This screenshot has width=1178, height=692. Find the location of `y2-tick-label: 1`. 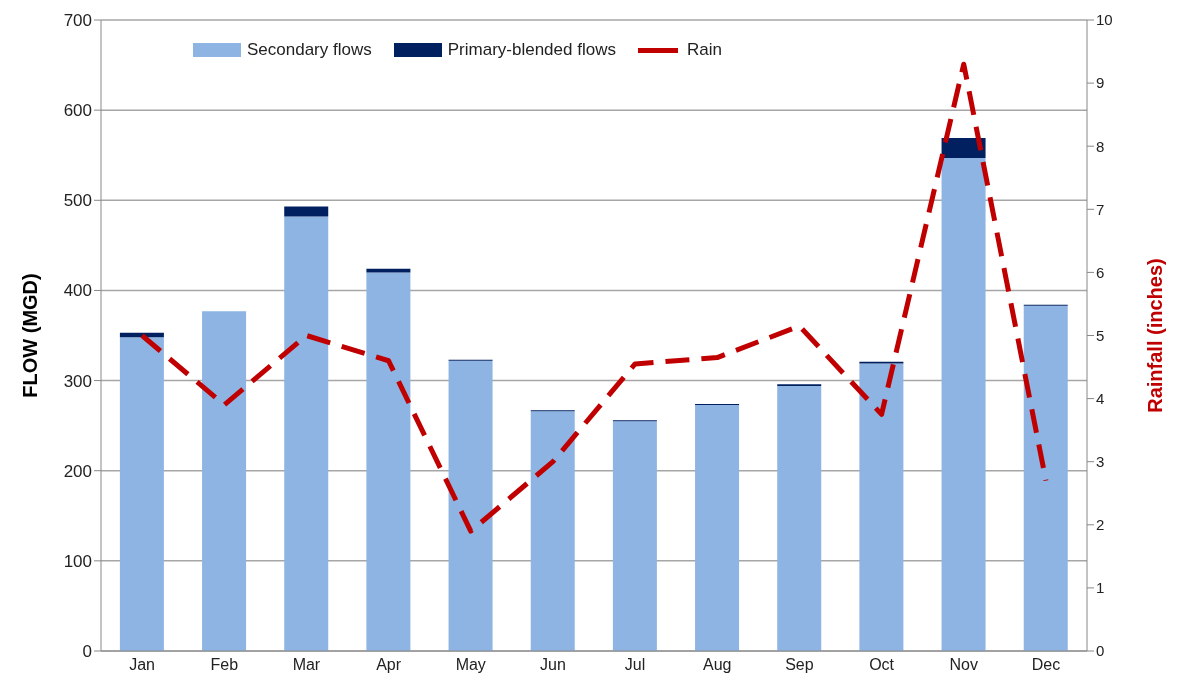

y2-tick-label: 1 is located at coordinates (1100, 588).